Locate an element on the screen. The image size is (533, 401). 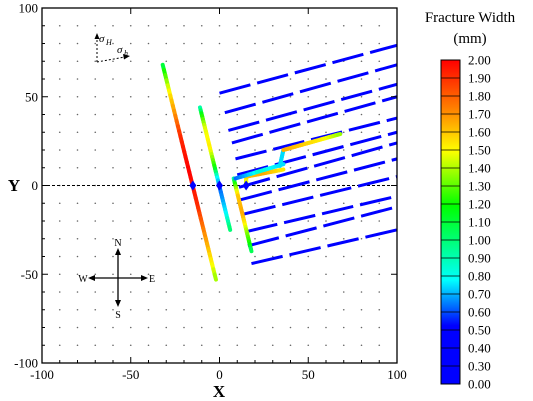
hydraulic-fracture-segment is located at coordinates (339, 134).